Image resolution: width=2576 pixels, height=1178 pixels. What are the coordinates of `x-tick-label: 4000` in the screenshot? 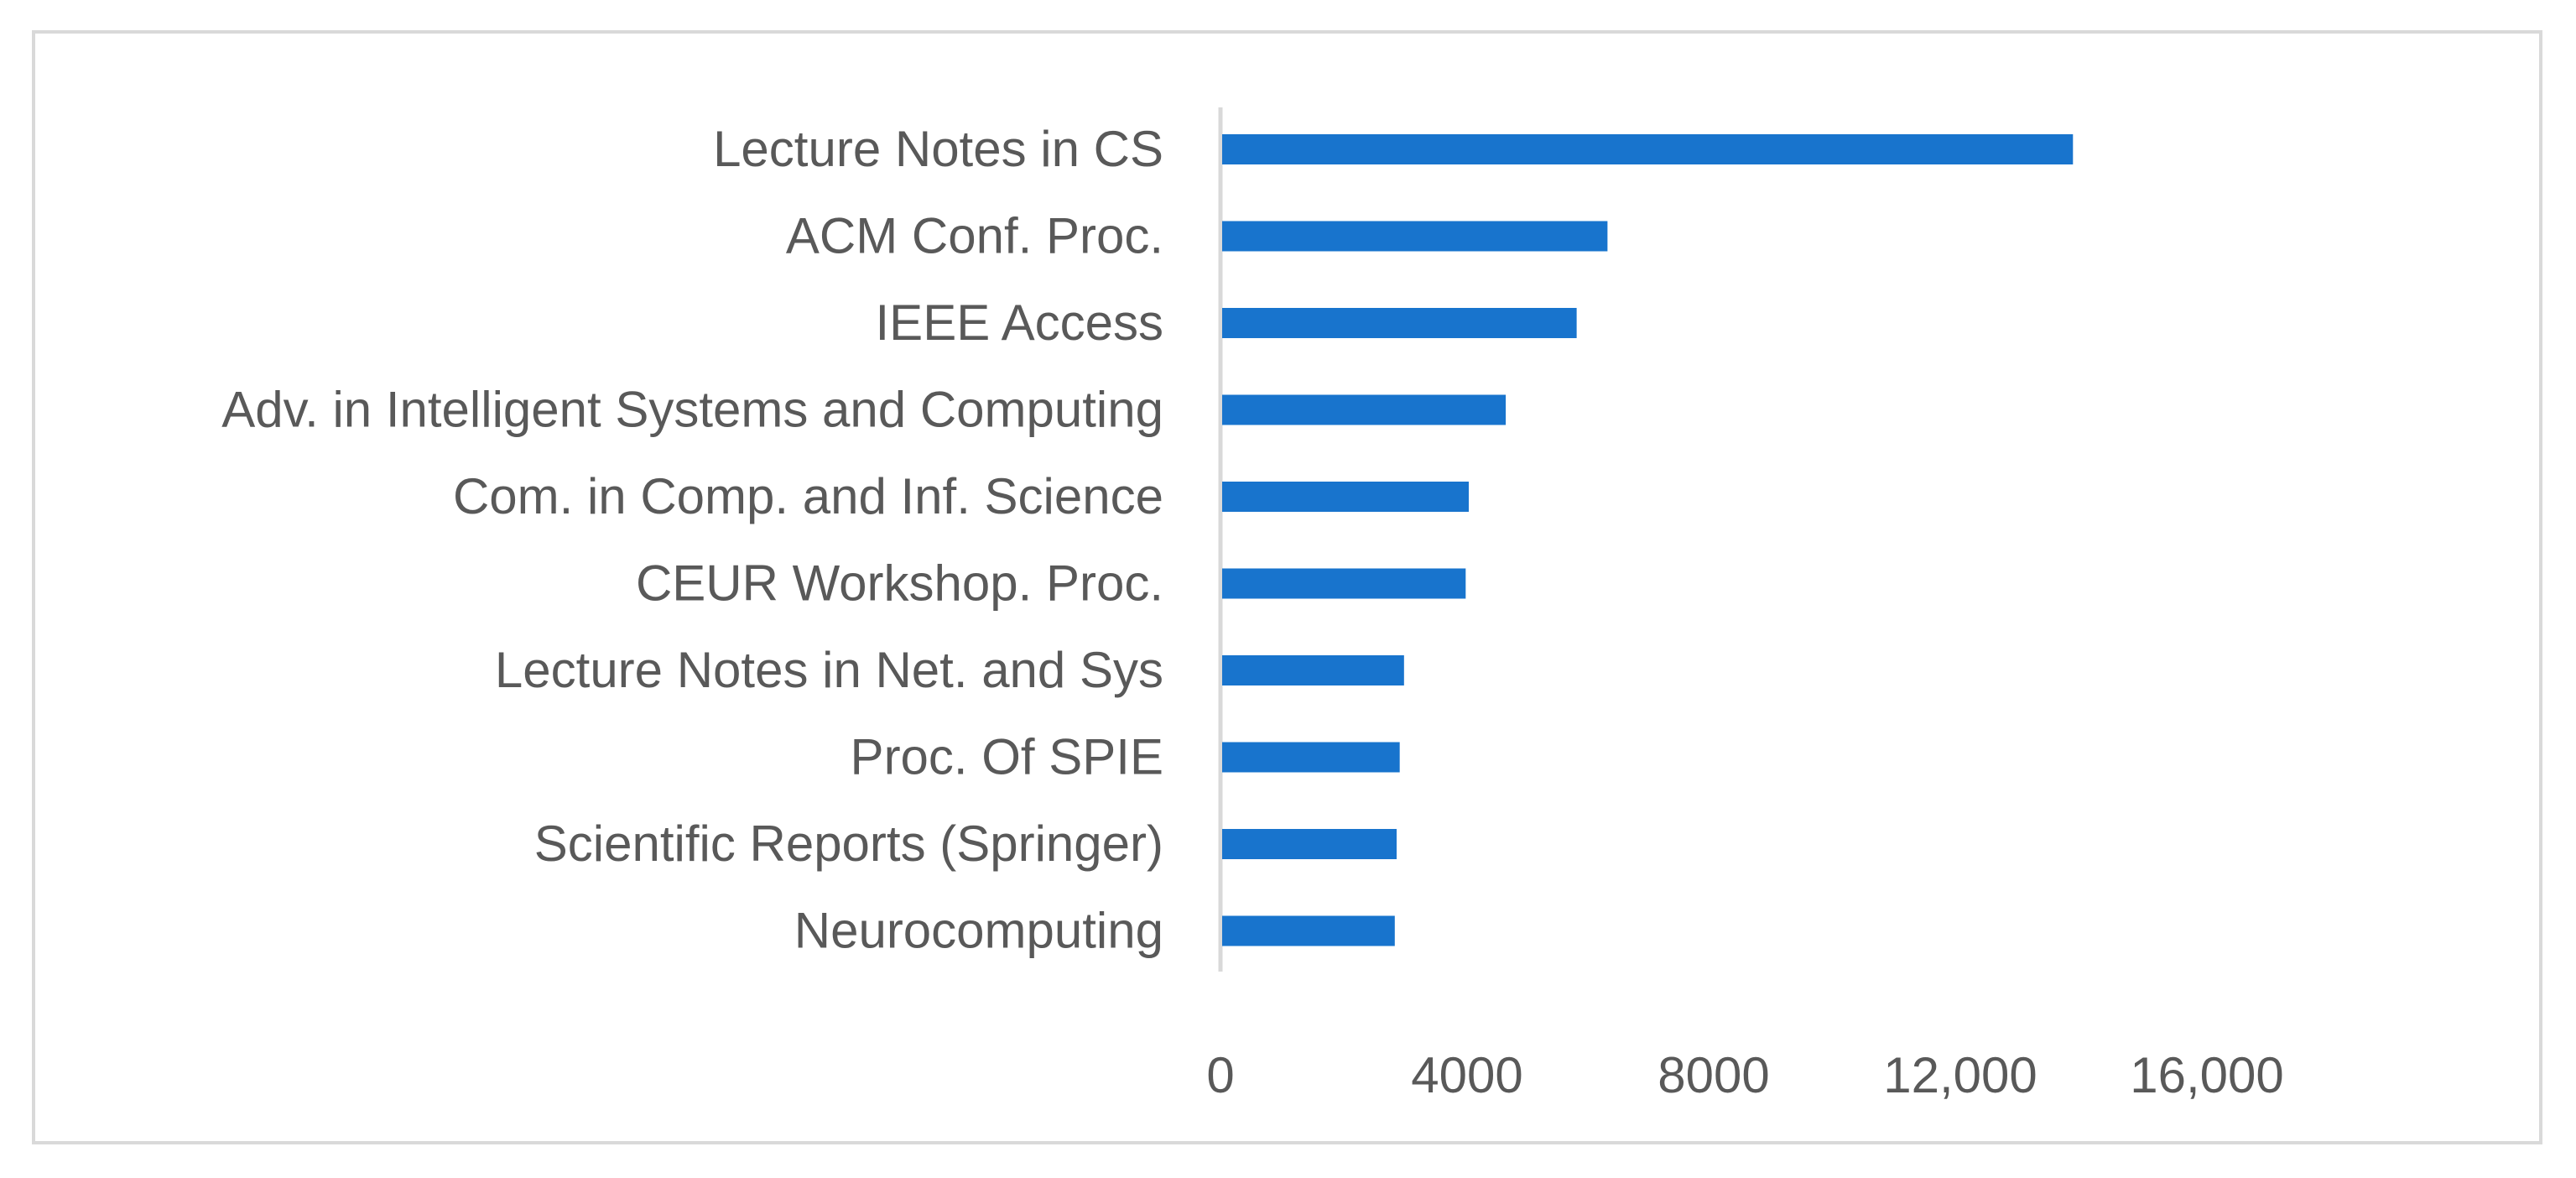 It's located at (1466, 1075).